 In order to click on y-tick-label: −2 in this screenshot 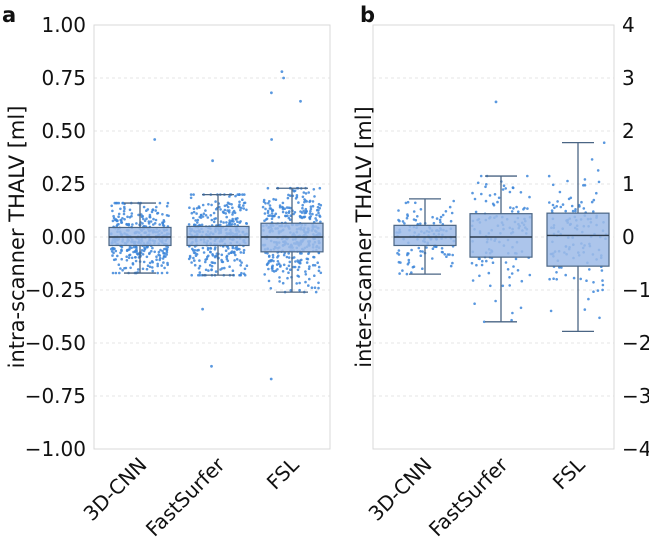, I will do `click(635, 343)`.